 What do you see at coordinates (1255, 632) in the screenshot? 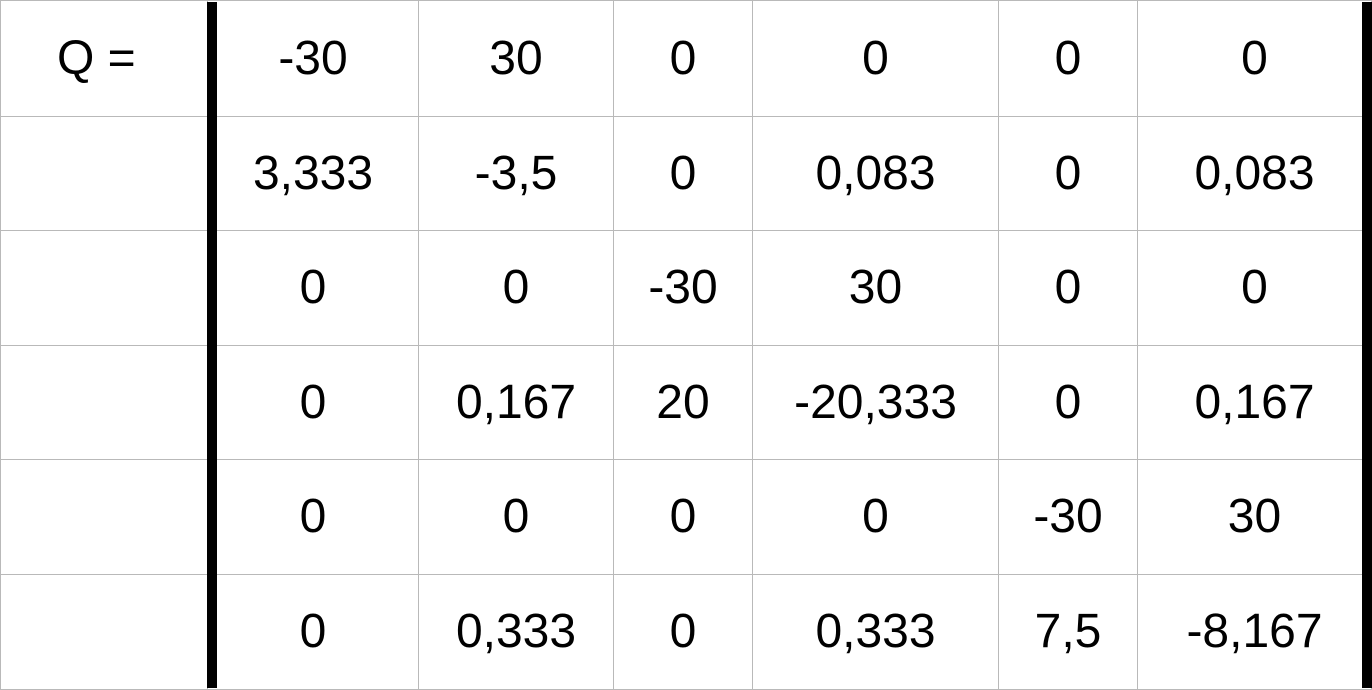
I see `matrix-cell: -8,167` at bounding box center [1255, 632].